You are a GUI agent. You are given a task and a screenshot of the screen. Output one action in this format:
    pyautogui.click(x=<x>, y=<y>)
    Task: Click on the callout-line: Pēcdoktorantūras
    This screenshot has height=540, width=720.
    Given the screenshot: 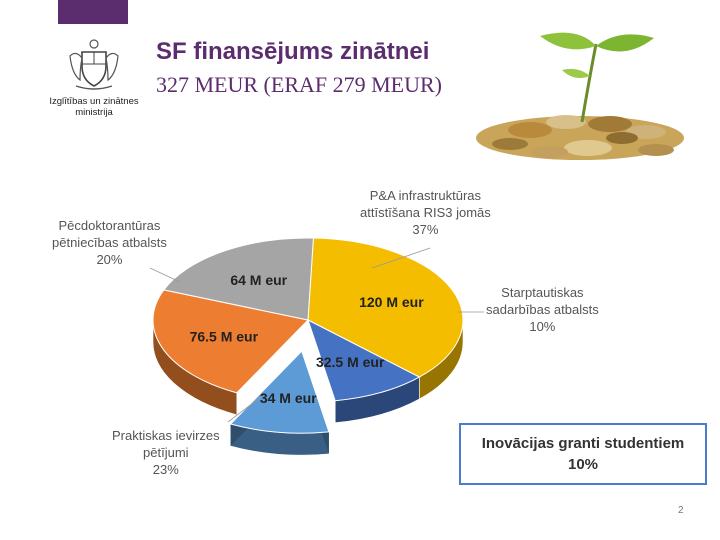 What is the action you would take?
    pyautogui.click(x=109, y=225)
    